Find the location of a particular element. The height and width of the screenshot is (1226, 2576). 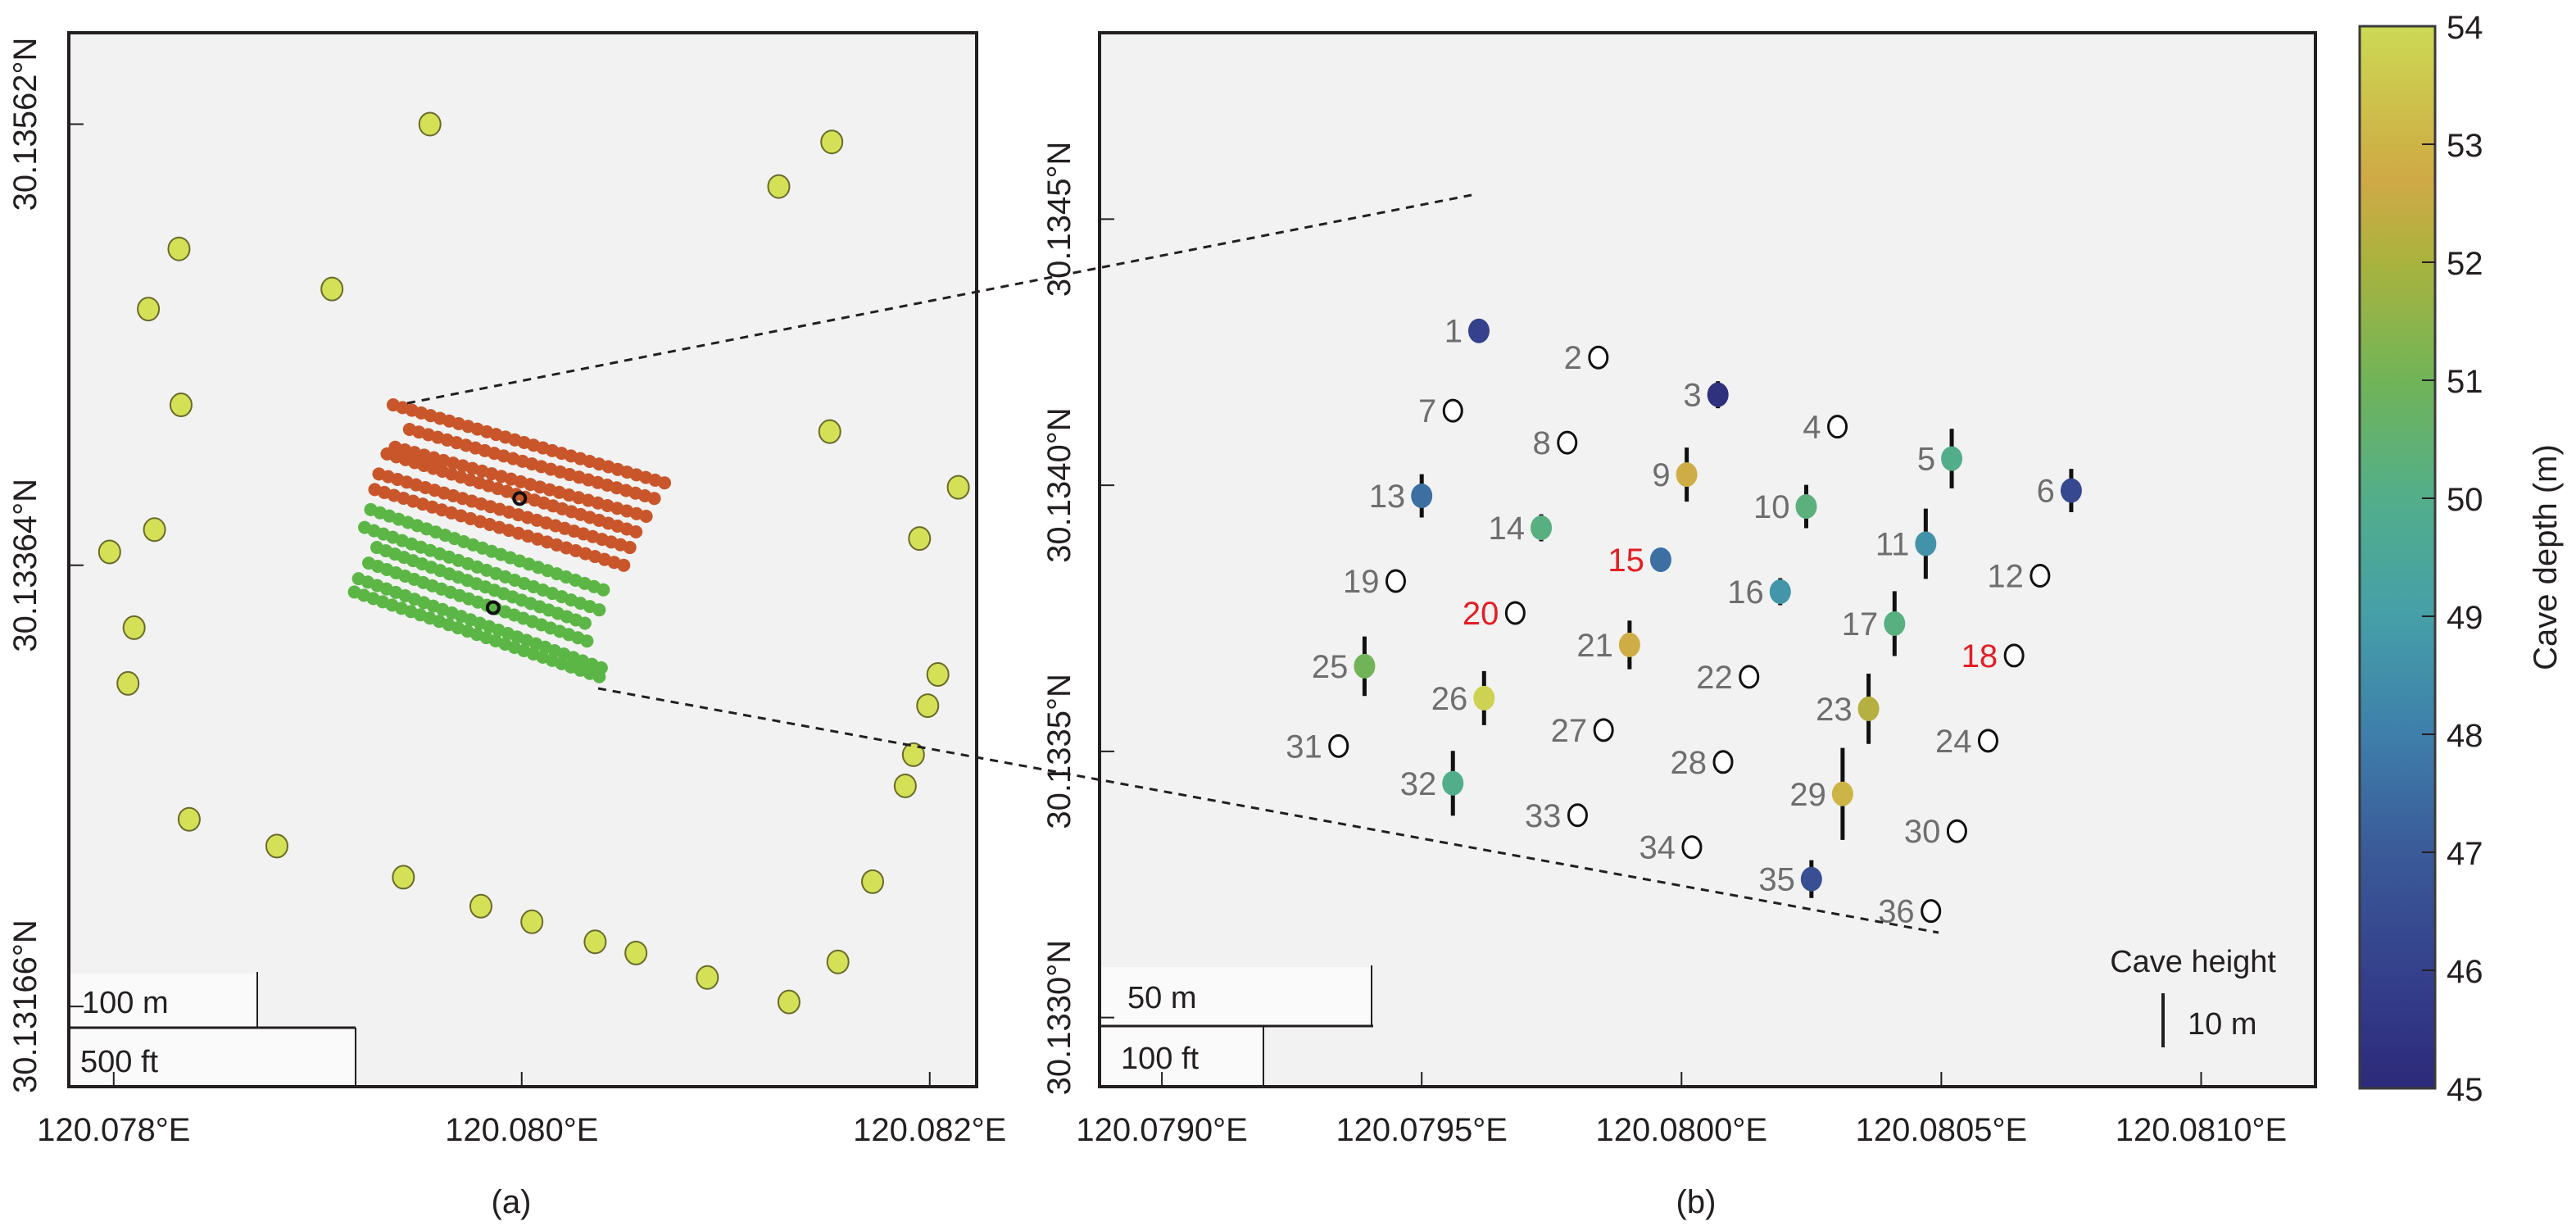

cave-point-13: 13 is located at coordinates (1401, 496).